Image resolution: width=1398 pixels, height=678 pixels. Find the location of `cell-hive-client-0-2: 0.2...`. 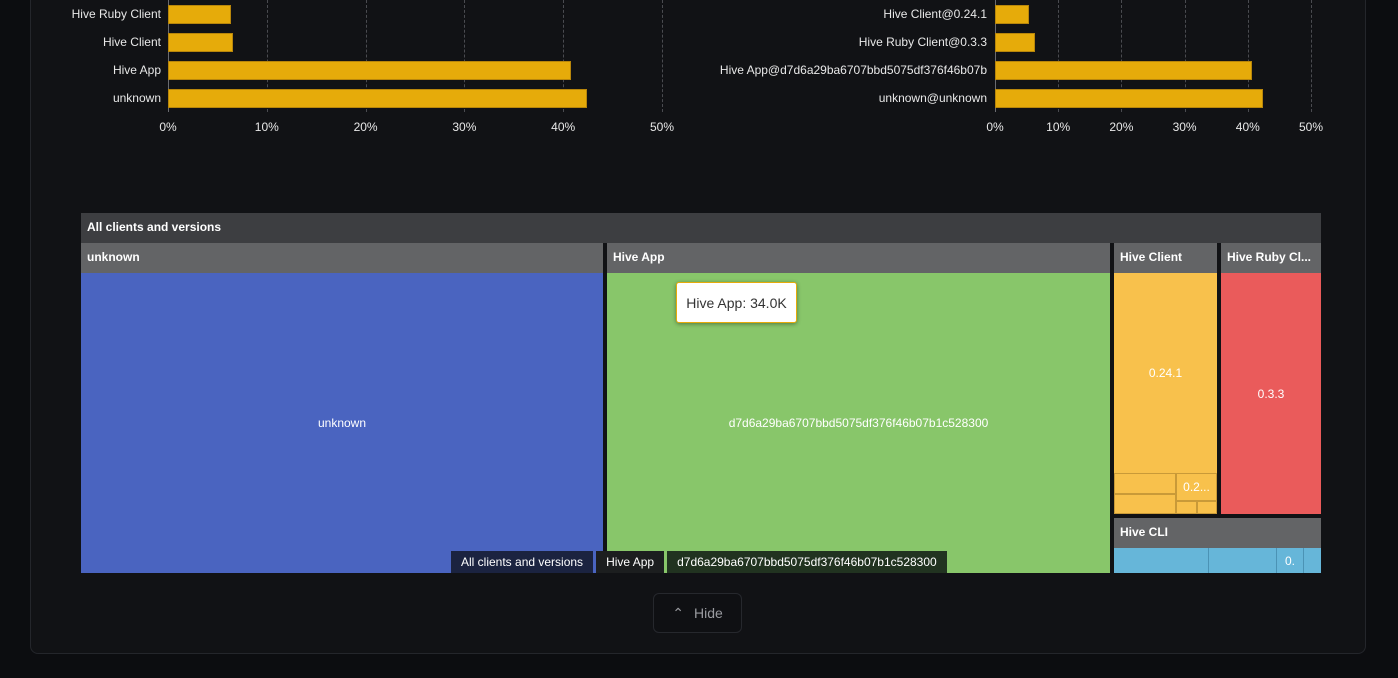

cell-hive-client-0-2: 0.2... is located at coordinates (1196, 487).